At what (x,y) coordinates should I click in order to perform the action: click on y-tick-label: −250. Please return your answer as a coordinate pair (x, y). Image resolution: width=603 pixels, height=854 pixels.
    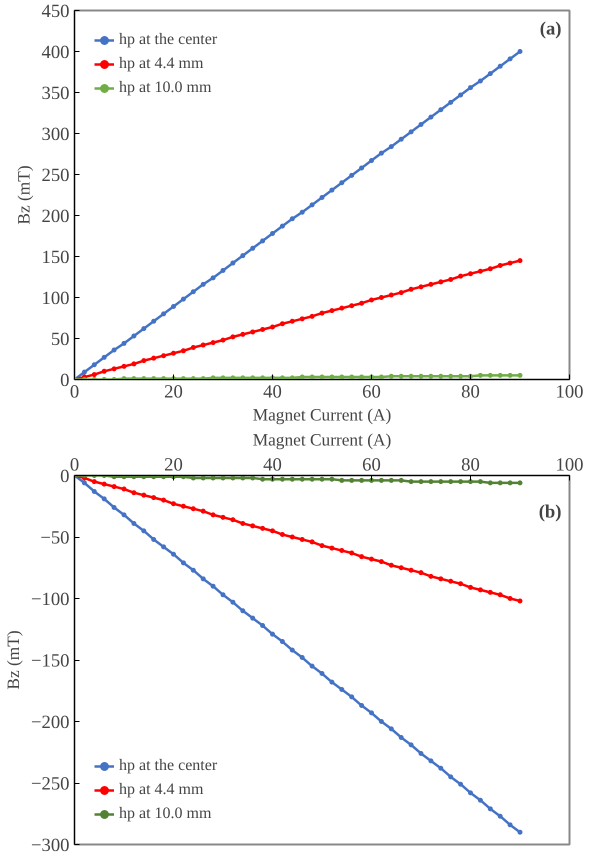
    Looking at the image, I should click on (50, 784).